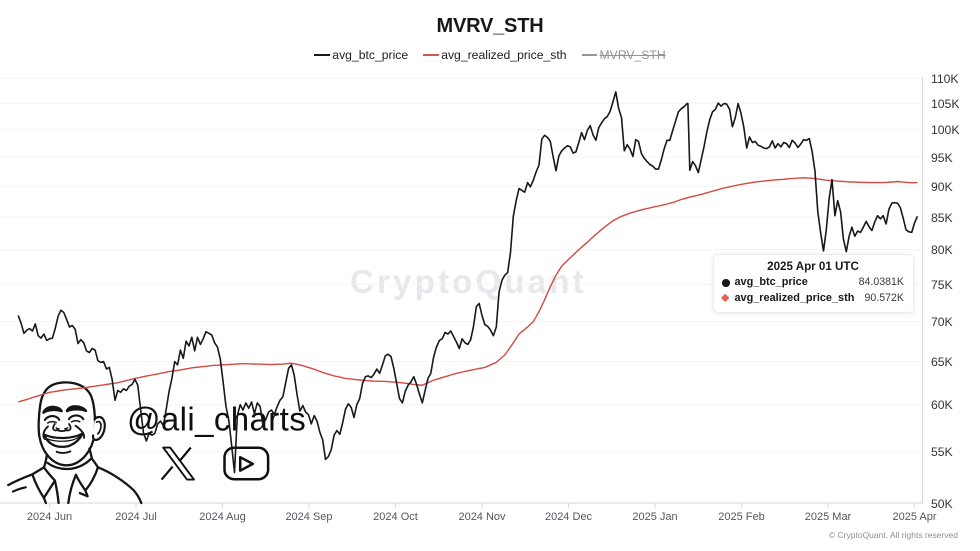 This screenshot has width=980, height=551. I want to click on svg-text: @ali_charts, so click(216, 419).